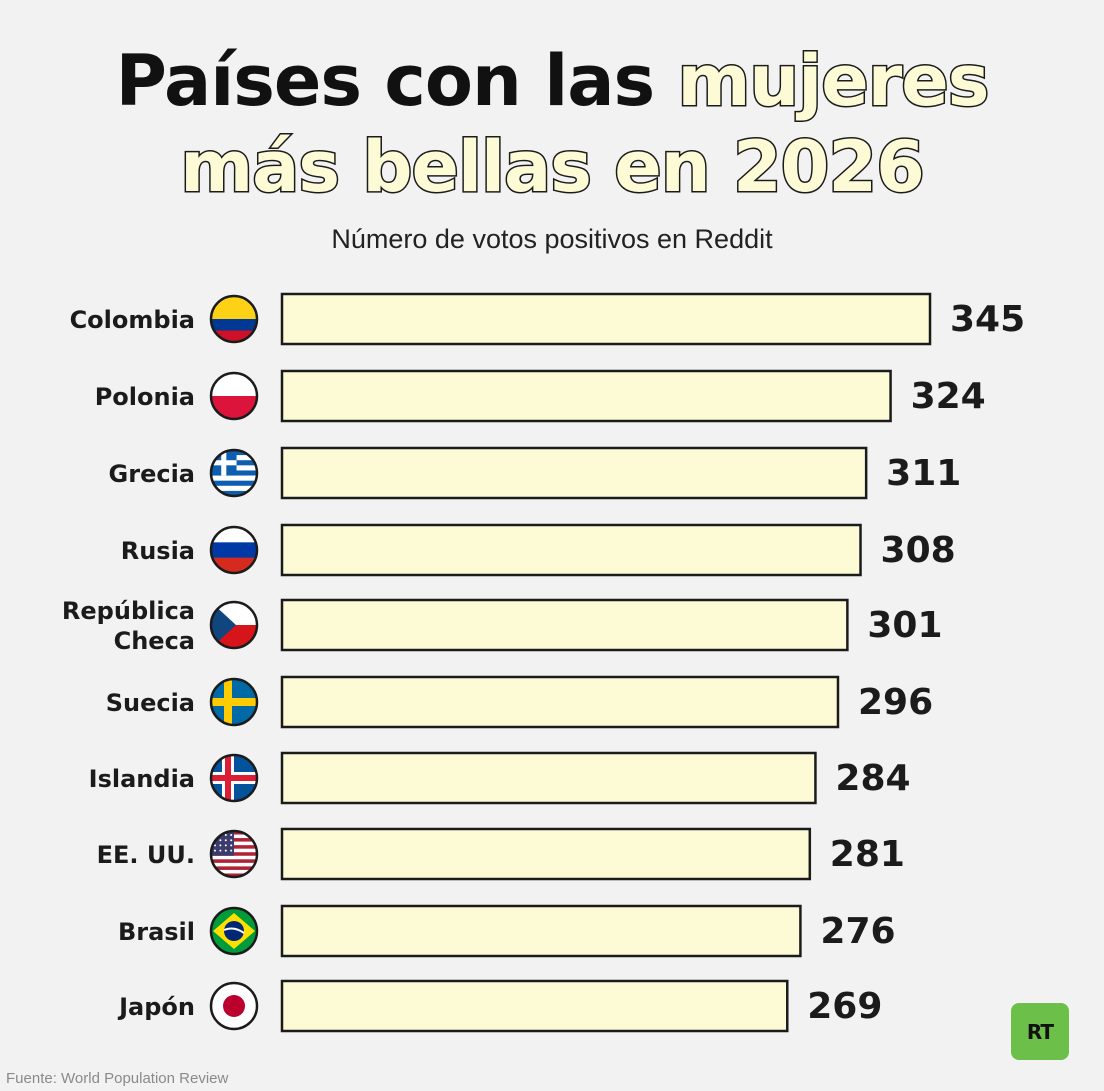 The height and width of the screenshot is (1091, 1104). What do you see at coordinates (234, 702) in the screenshot?
I see `sweden-flag-icon` at bounding box center [234, 702].